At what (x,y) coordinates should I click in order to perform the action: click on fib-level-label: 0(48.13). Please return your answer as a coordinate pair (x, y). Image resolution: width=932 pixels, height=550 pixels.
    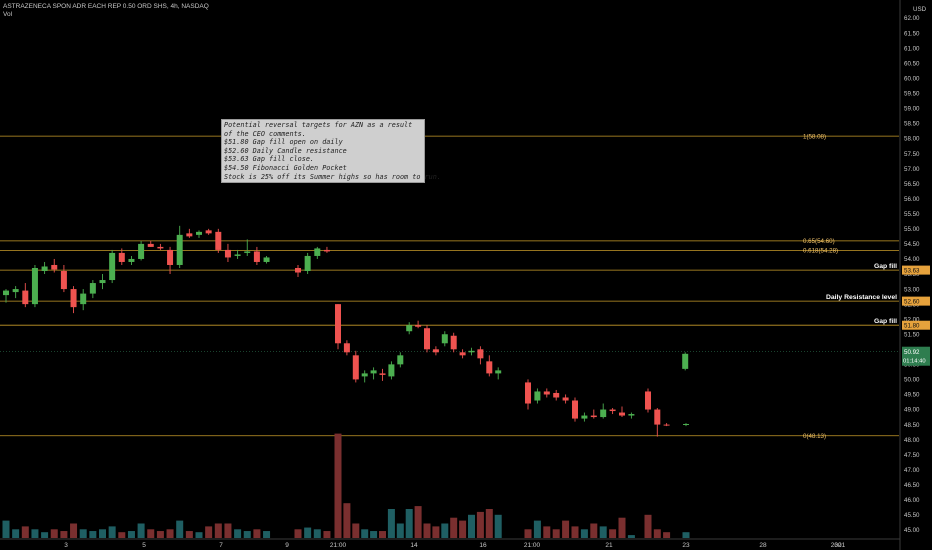
    Looking at the image, I should click on (814, 436).